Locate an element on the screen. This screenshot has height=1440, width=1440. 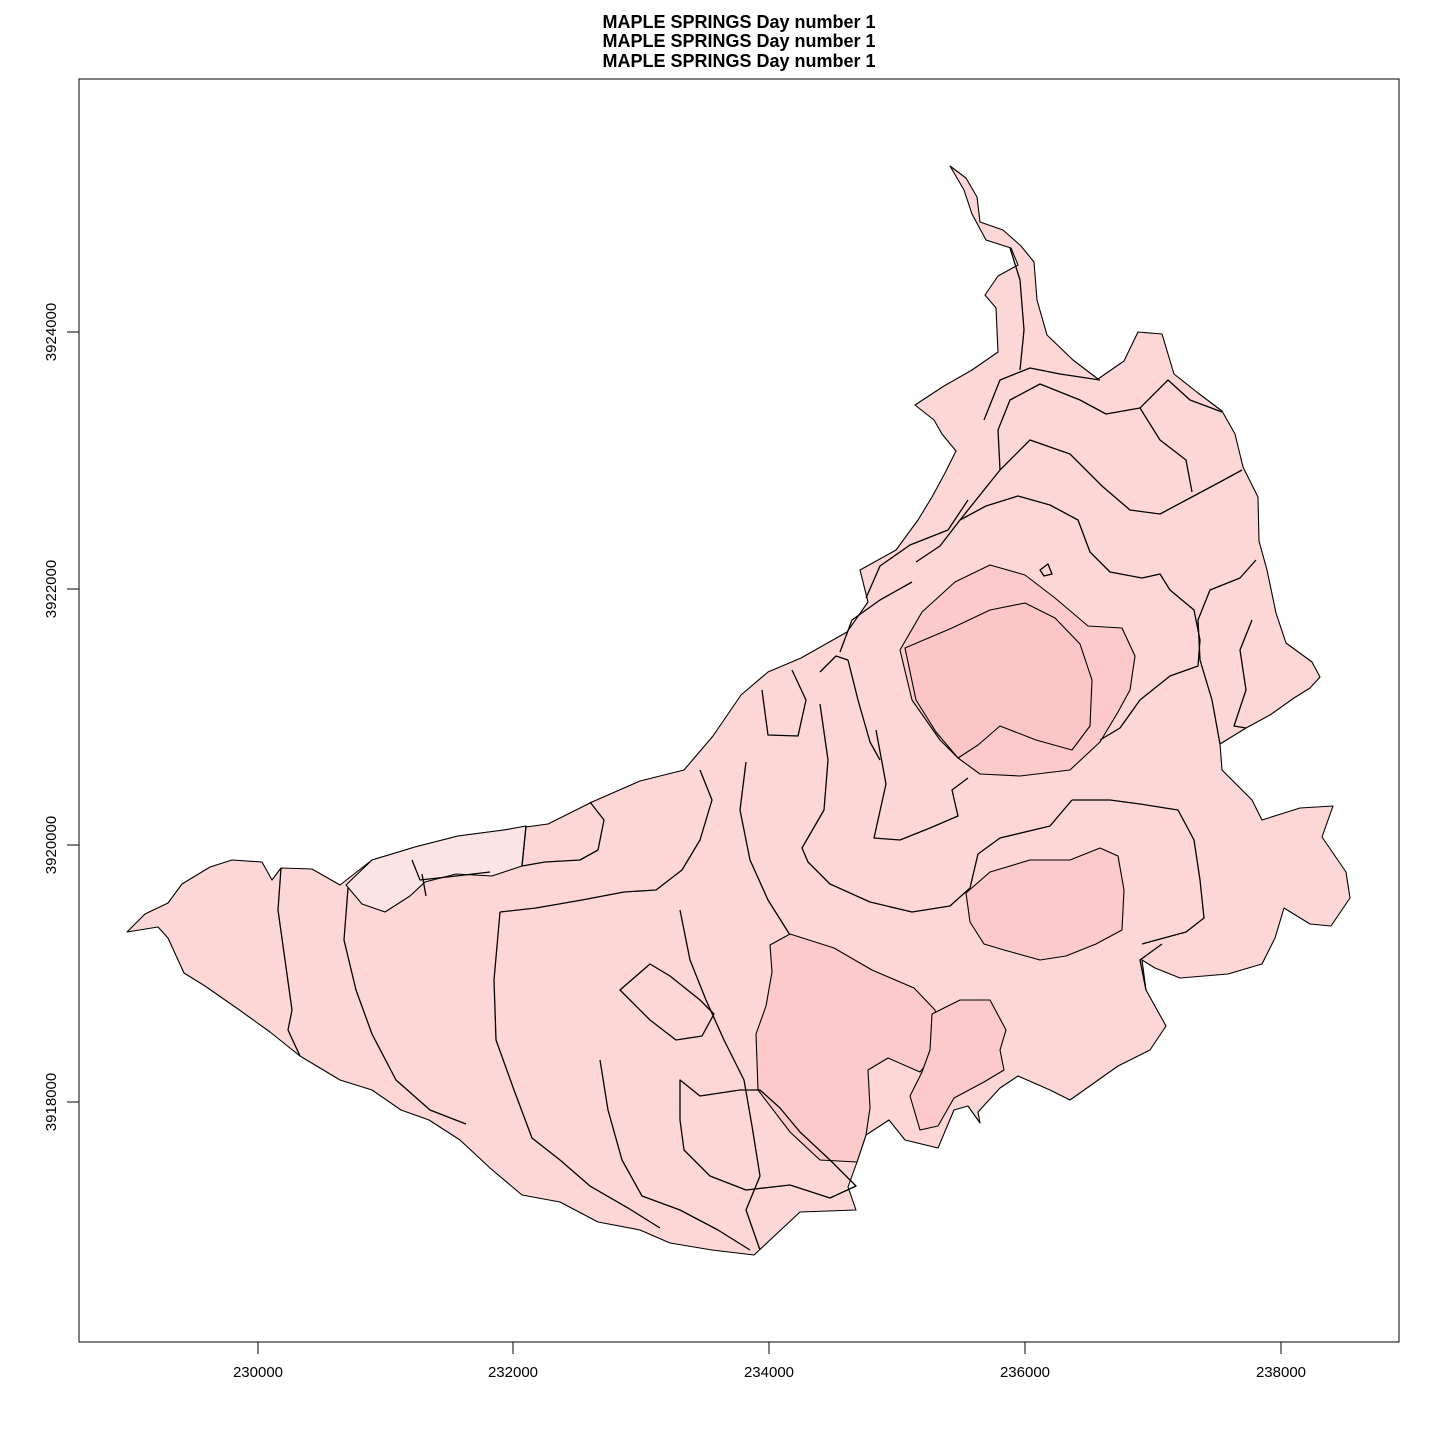
x-tick-label-3: 234000 is located at coordinates (769, 1372).